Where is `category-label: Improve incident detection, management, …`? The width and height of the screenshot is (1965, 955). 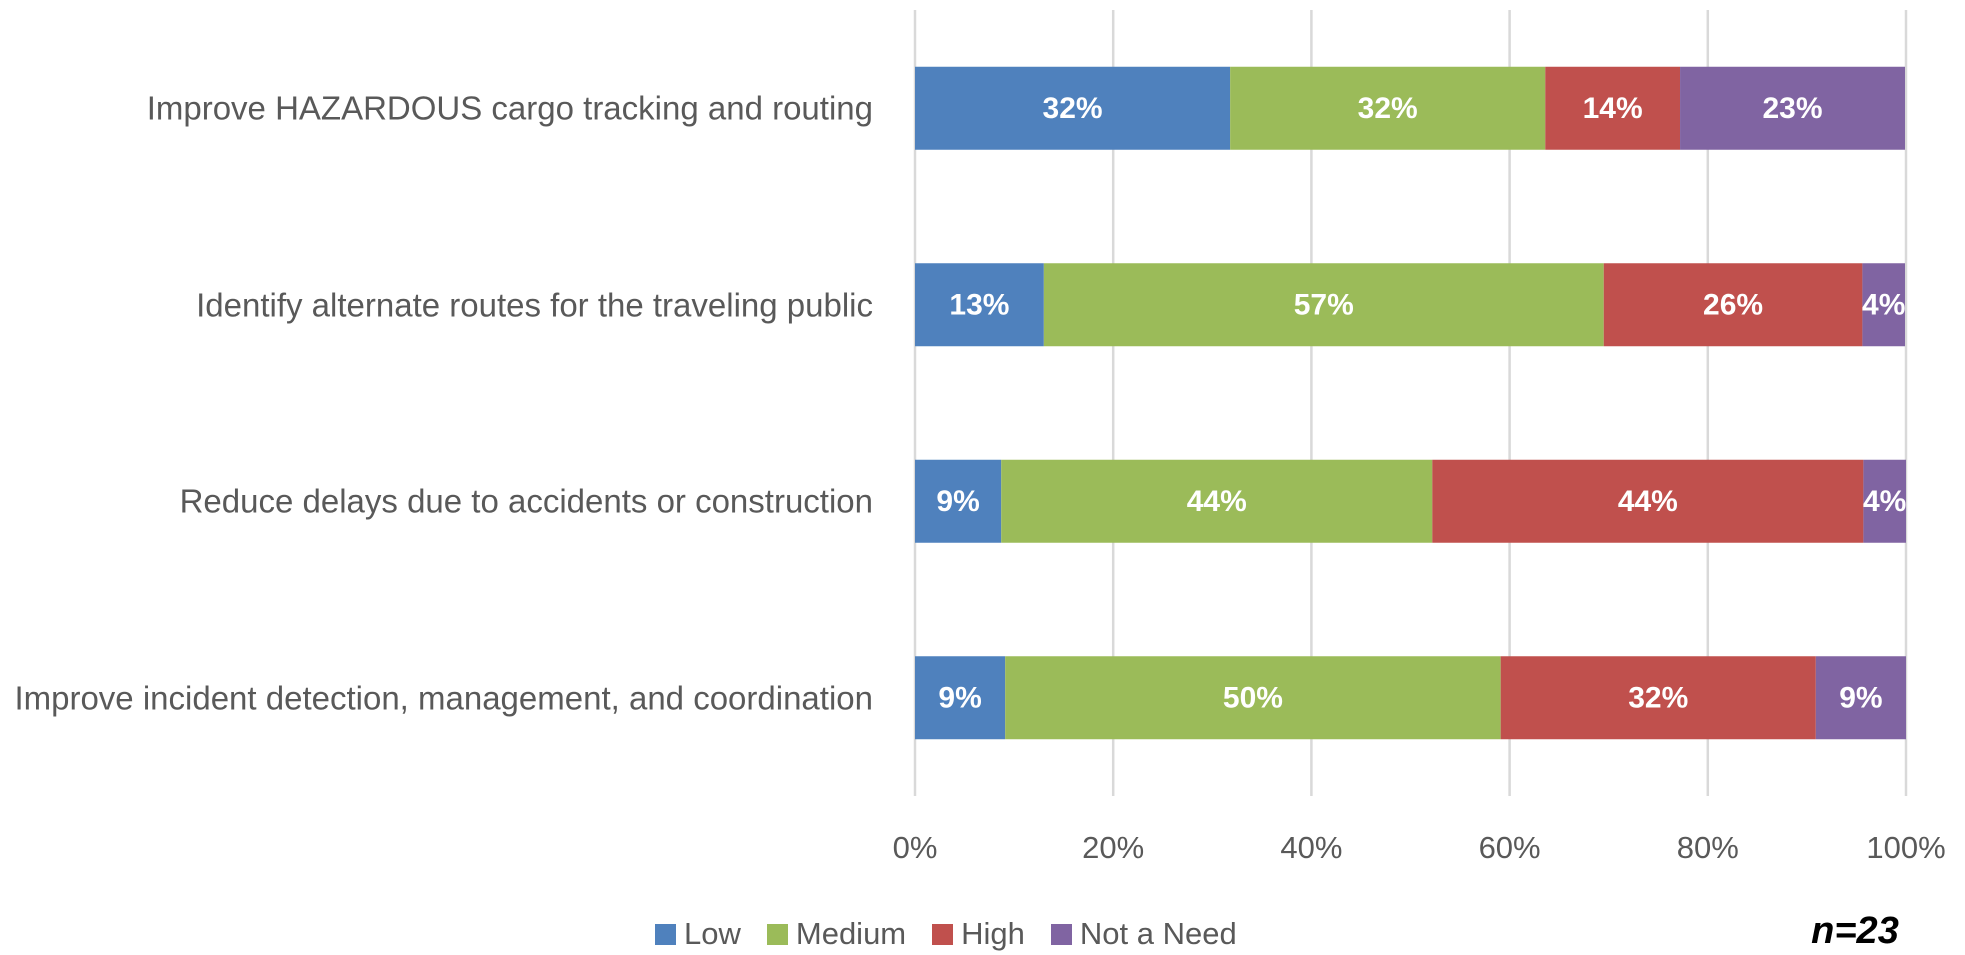 category-label: Improve incident detection, management, … is located at coordinates (443, 698).